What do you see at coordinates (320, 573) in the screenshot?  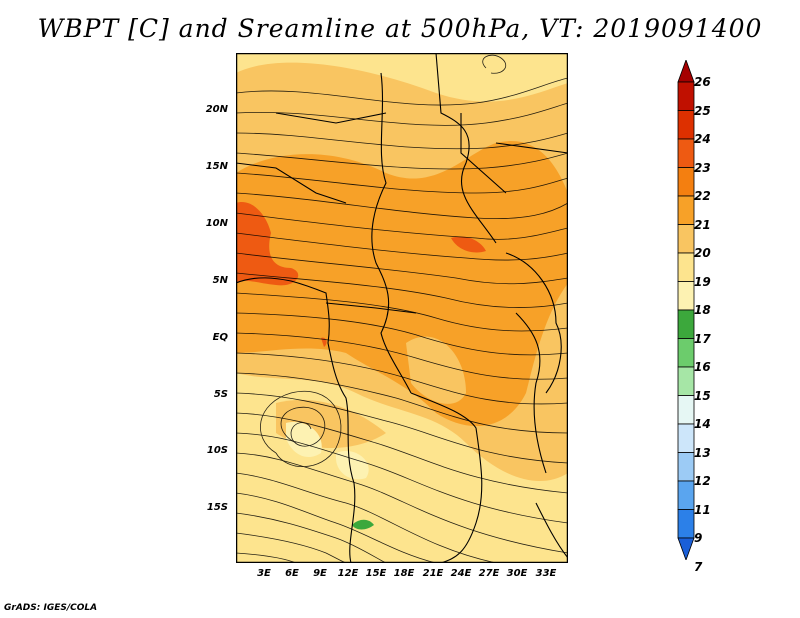 I see `lon-label: 9E` at bounding box center [320, 573].